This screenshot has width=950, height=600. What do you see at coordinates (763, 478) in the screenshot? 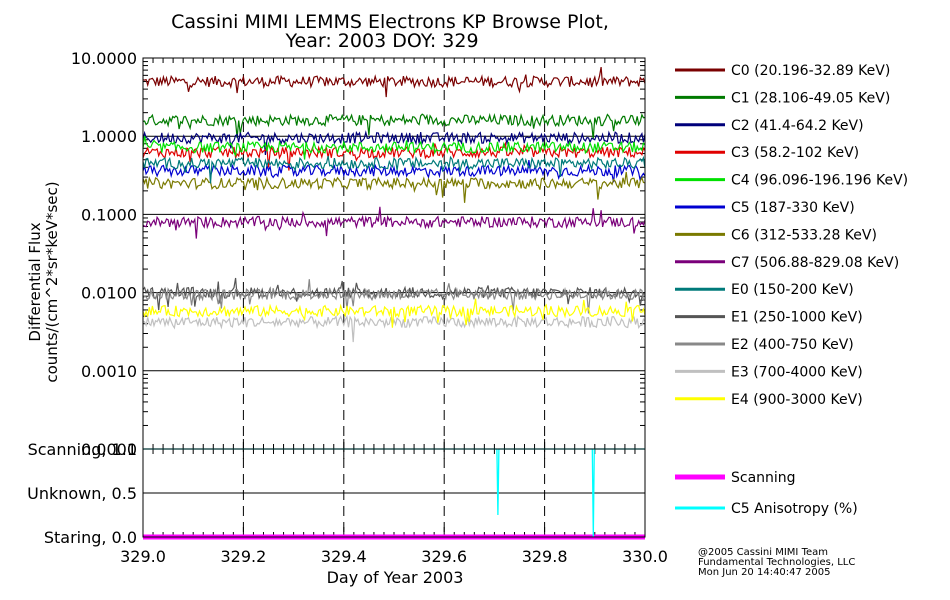
I see `legend-label: Scanning` at bounding box center [763, 478].